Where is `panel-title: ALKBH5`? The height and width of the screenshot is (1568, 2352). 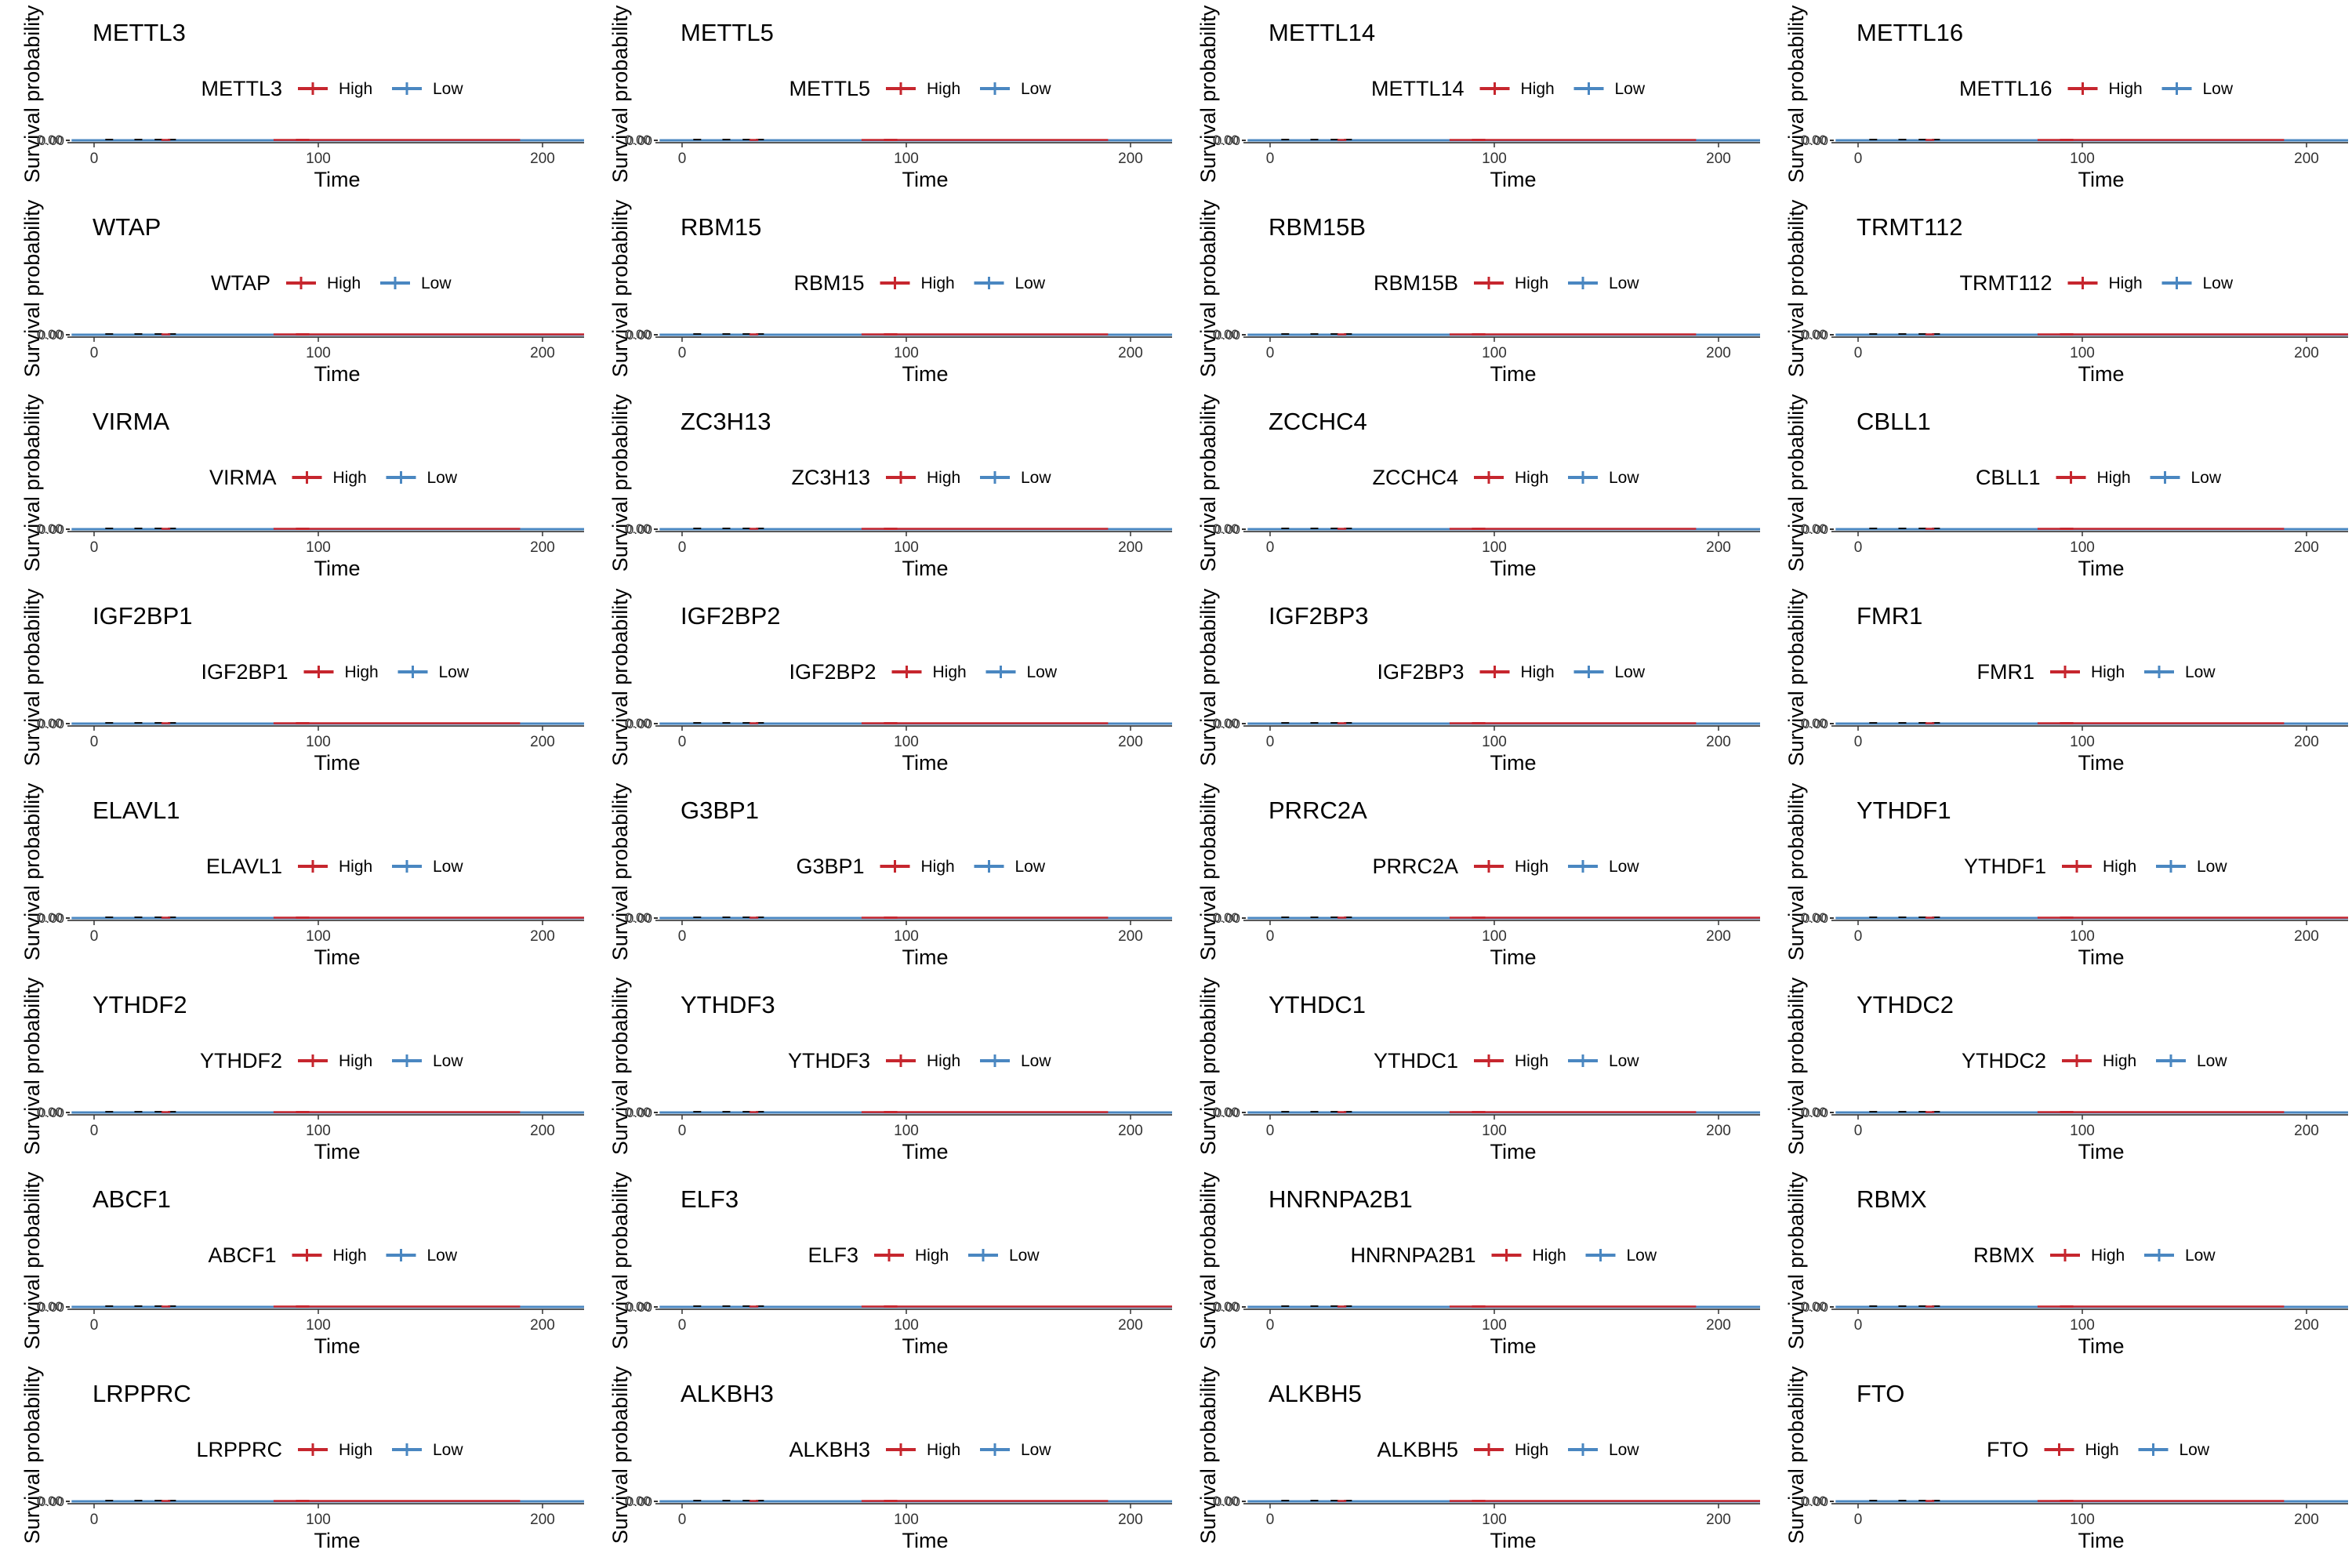
panel-title: ALKBH5 is located at coordinates (1315, 1393).